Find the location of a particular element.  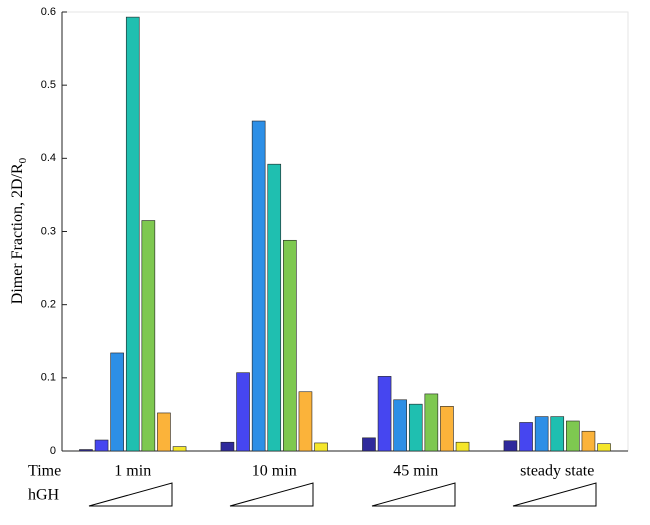

y-axis-label: Dimer Fraction, 2D/R0 is located at coordinates (19, 230).